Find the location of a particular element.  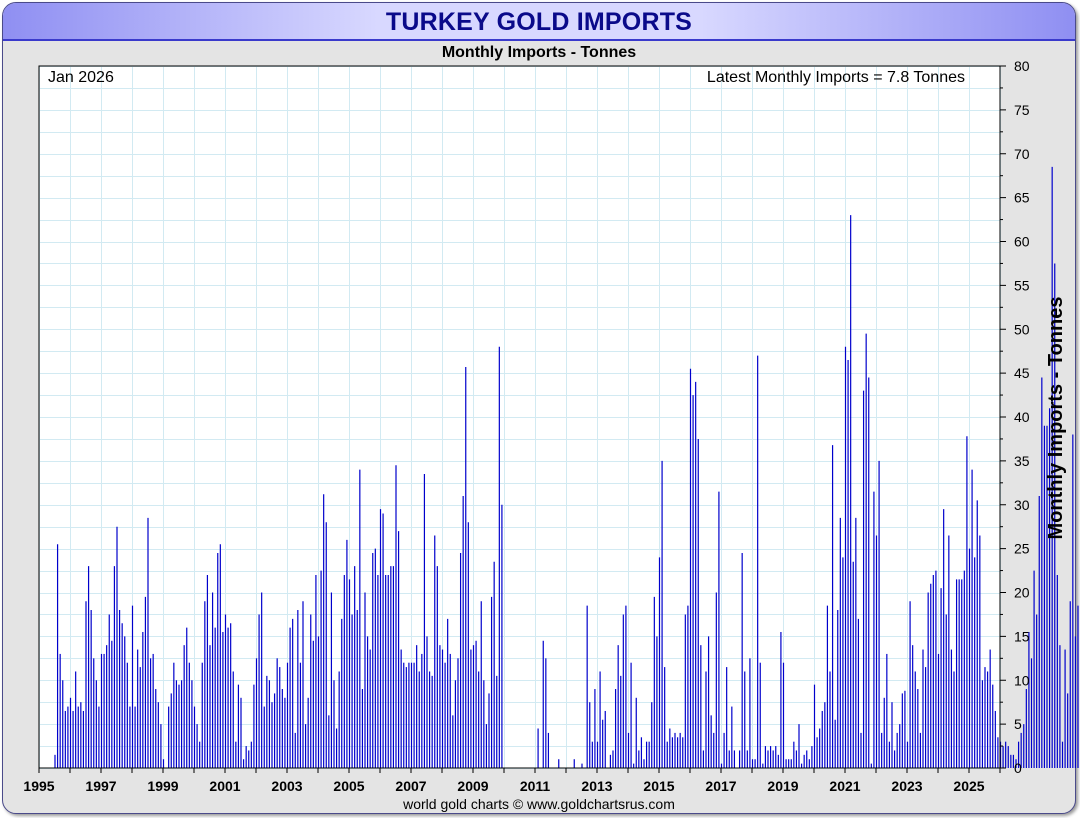

y-tick-label: 0 is located at coordinates (1018, 768).